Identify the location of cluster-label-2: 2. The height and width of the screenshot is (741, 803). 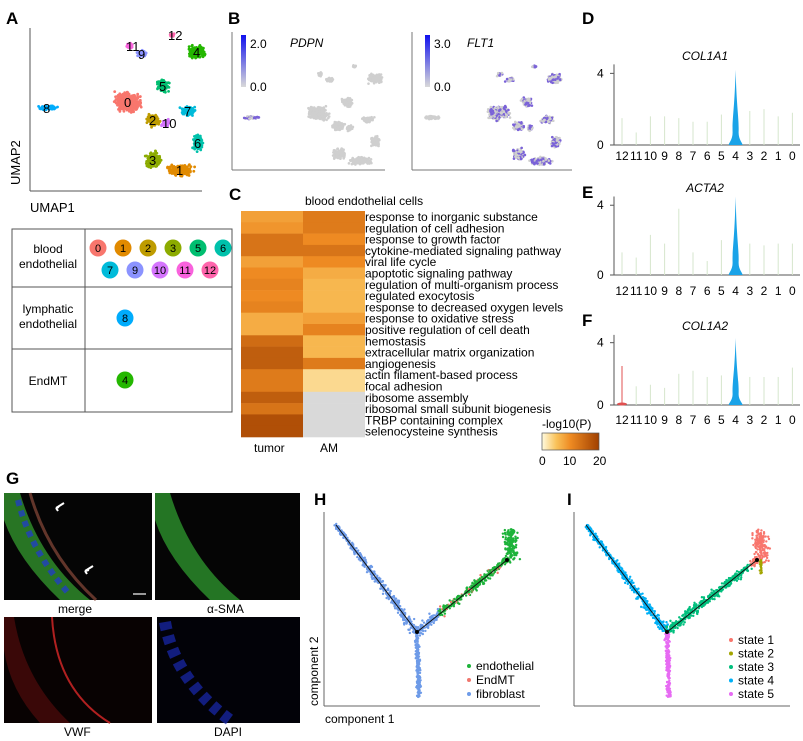
(152, 120).